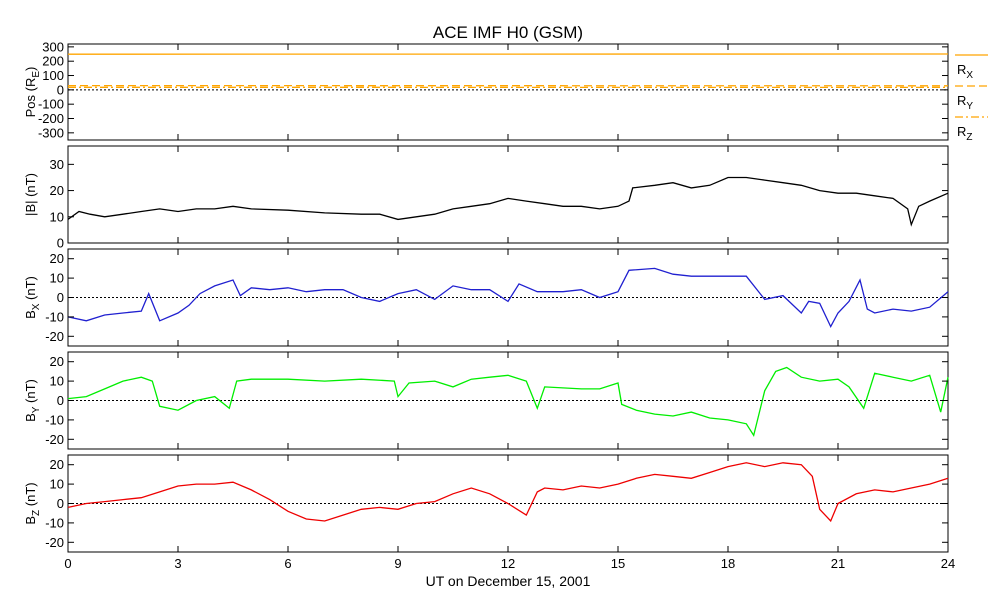 The height and width of the screenshot is (600, 993). Describe the element at coordinates (287, 563) in the screenshot. I see `x-tick-label: 6` at that location.